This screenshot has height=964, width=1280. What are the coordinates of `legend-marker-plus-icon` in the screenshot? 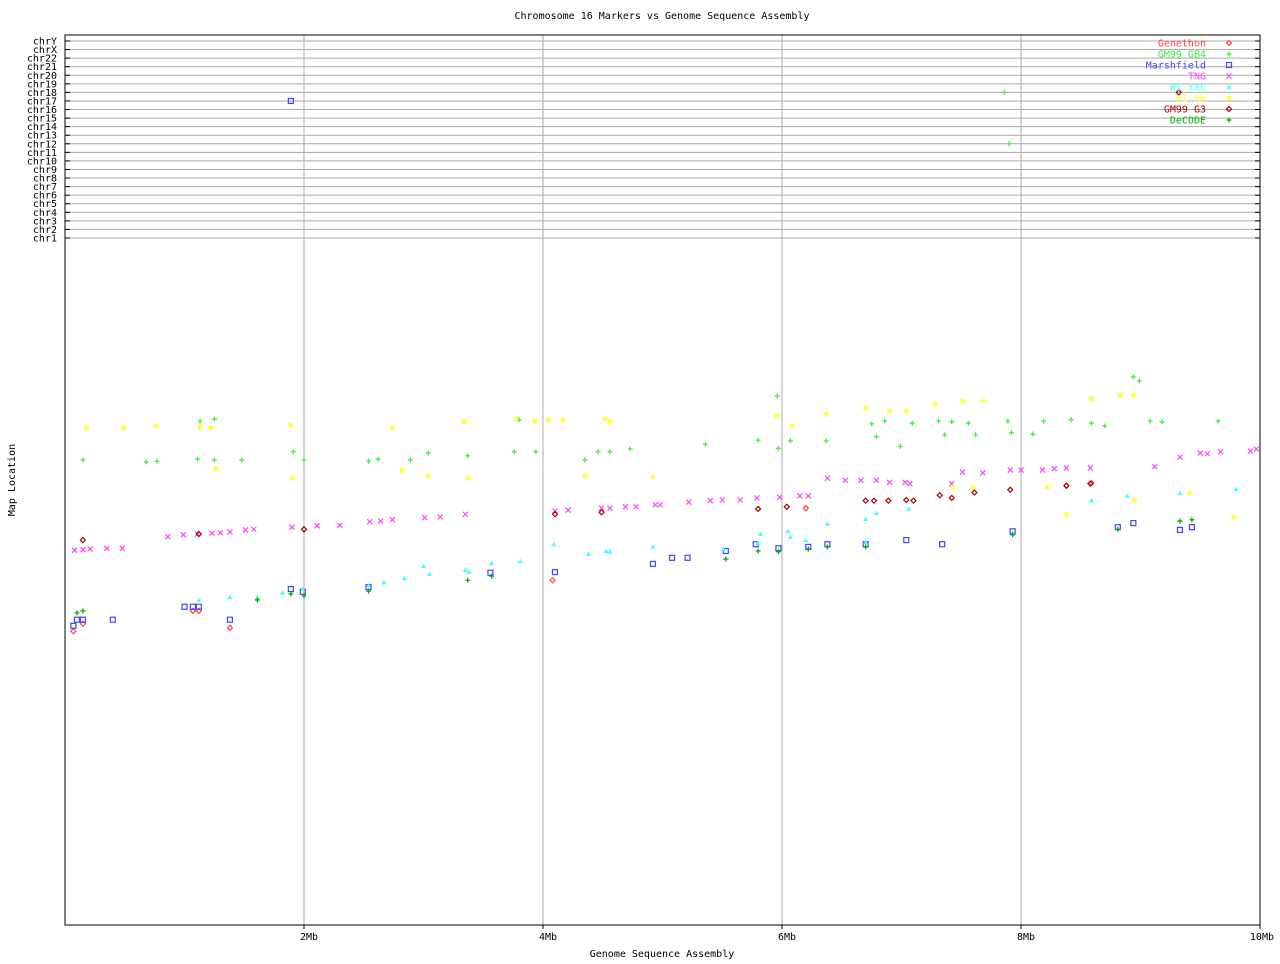 It's located at (1229, 54).